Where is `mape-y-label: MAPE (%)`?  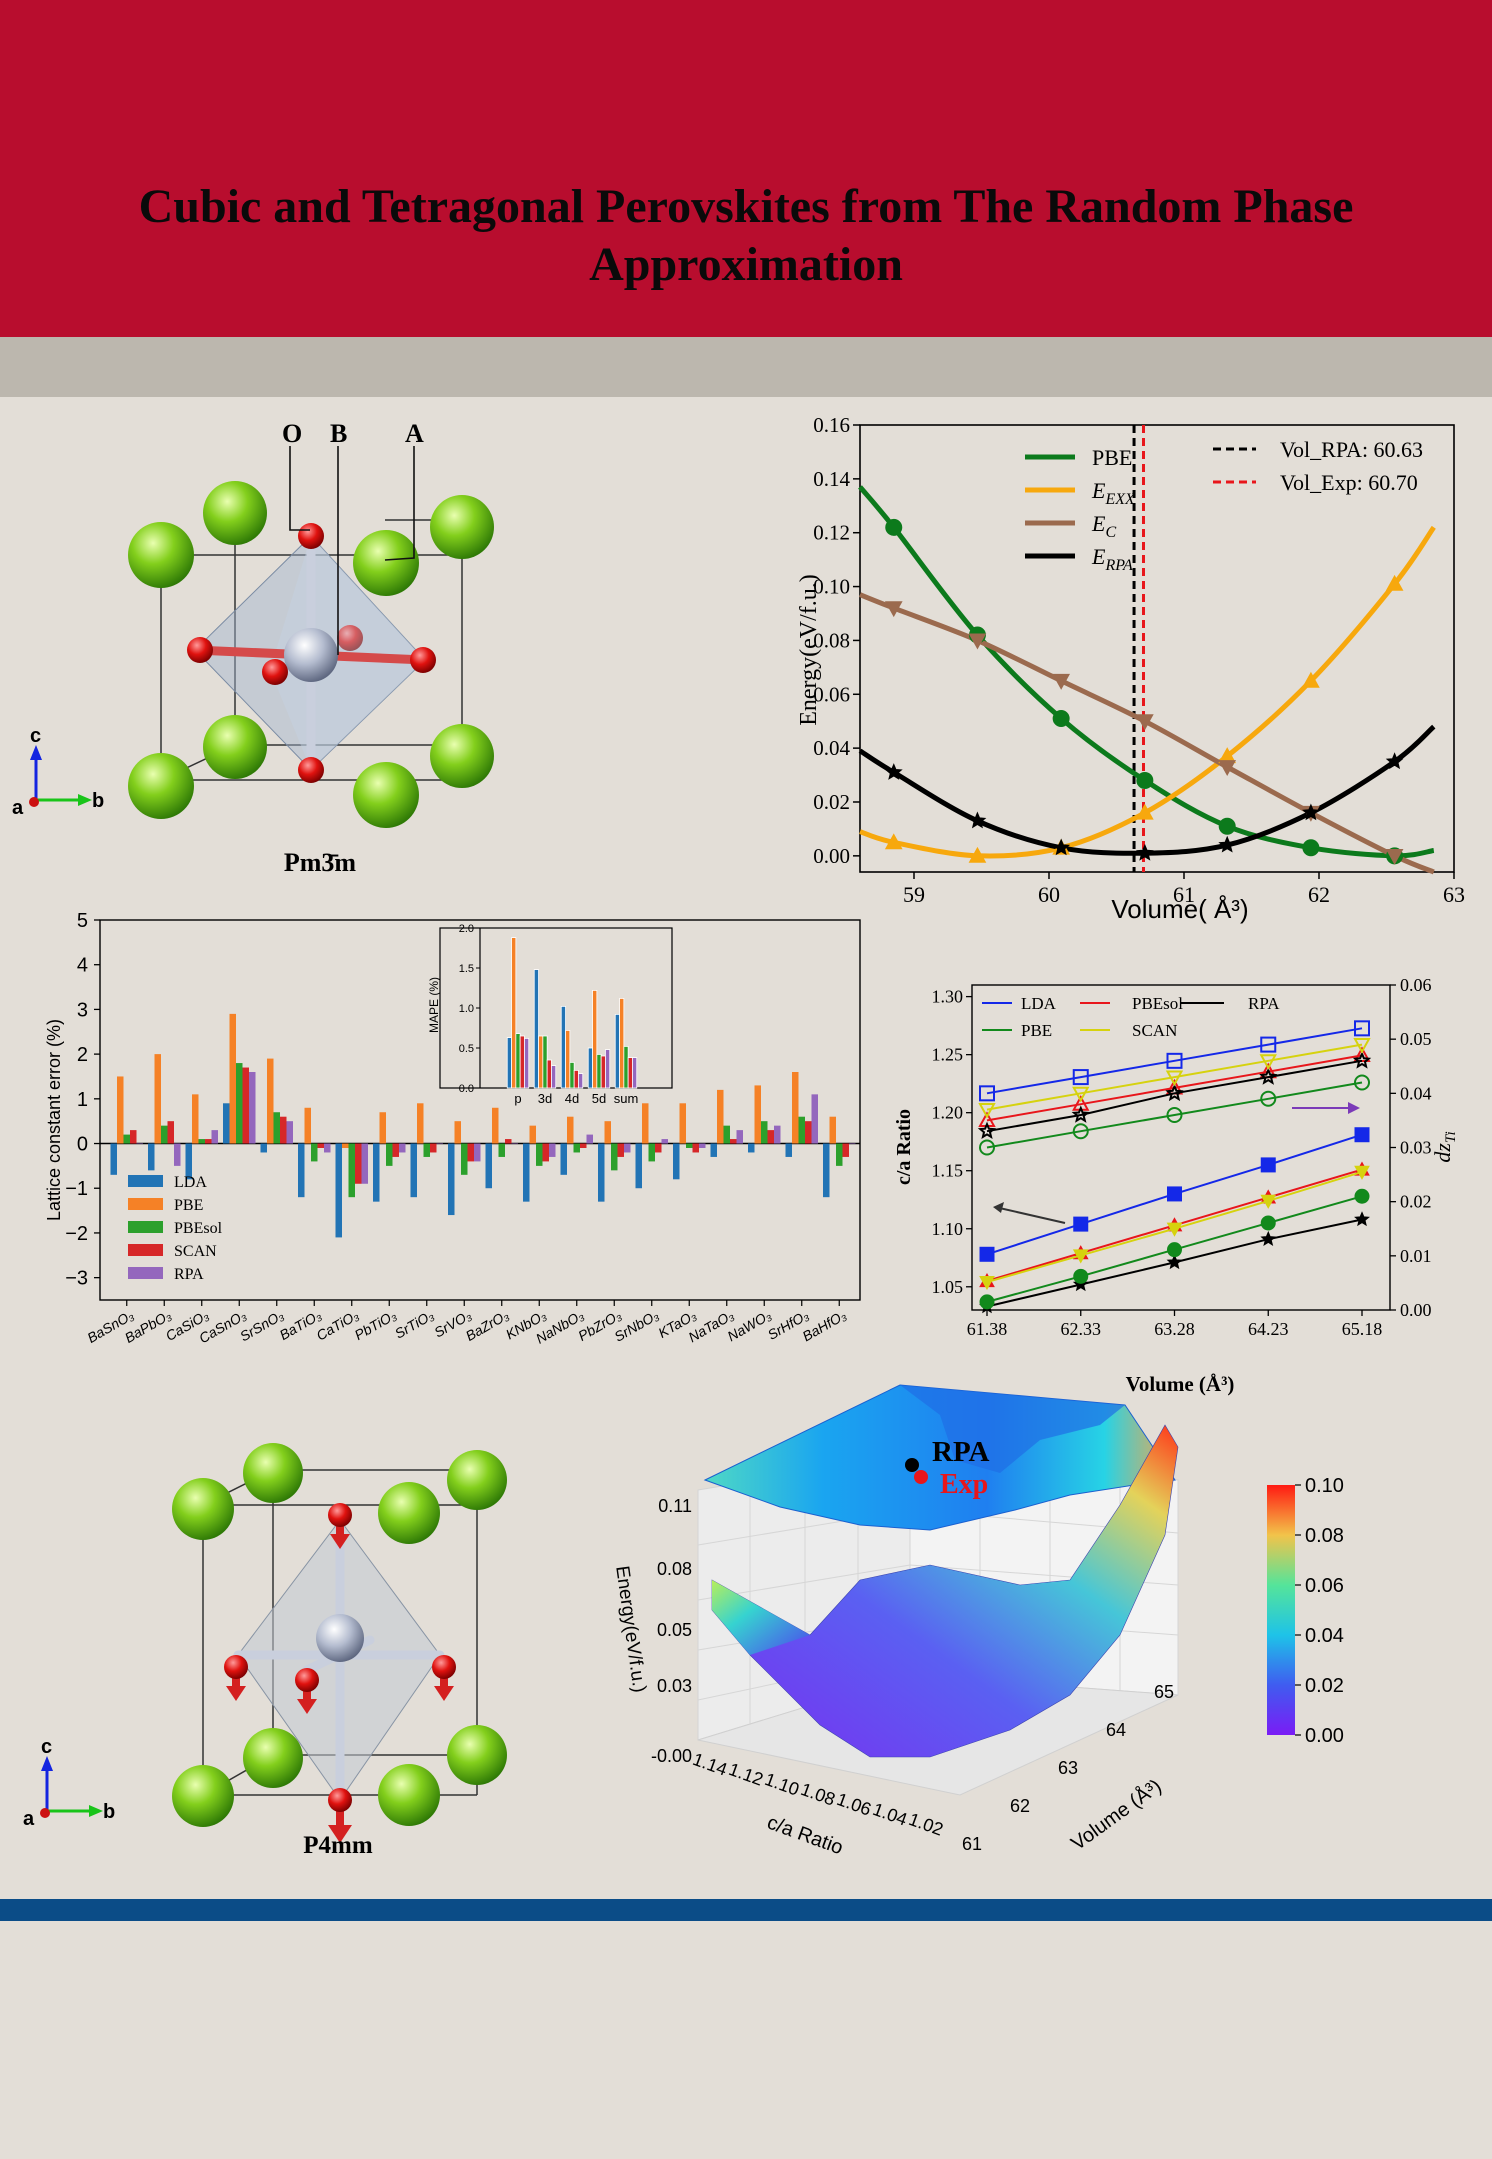
mape-y-label: MAPE (%) is located at coordinates (434, 1005).